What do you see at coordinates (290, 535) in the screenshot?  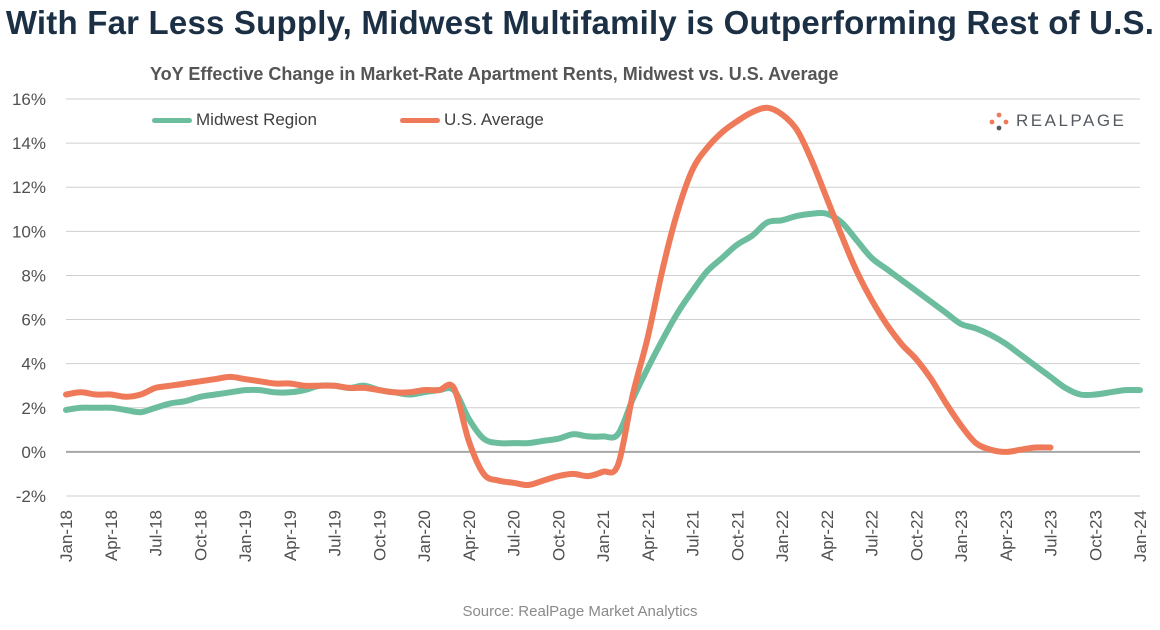 I see `x-tick-label: Apr-19` at bounding box center [290, 535].